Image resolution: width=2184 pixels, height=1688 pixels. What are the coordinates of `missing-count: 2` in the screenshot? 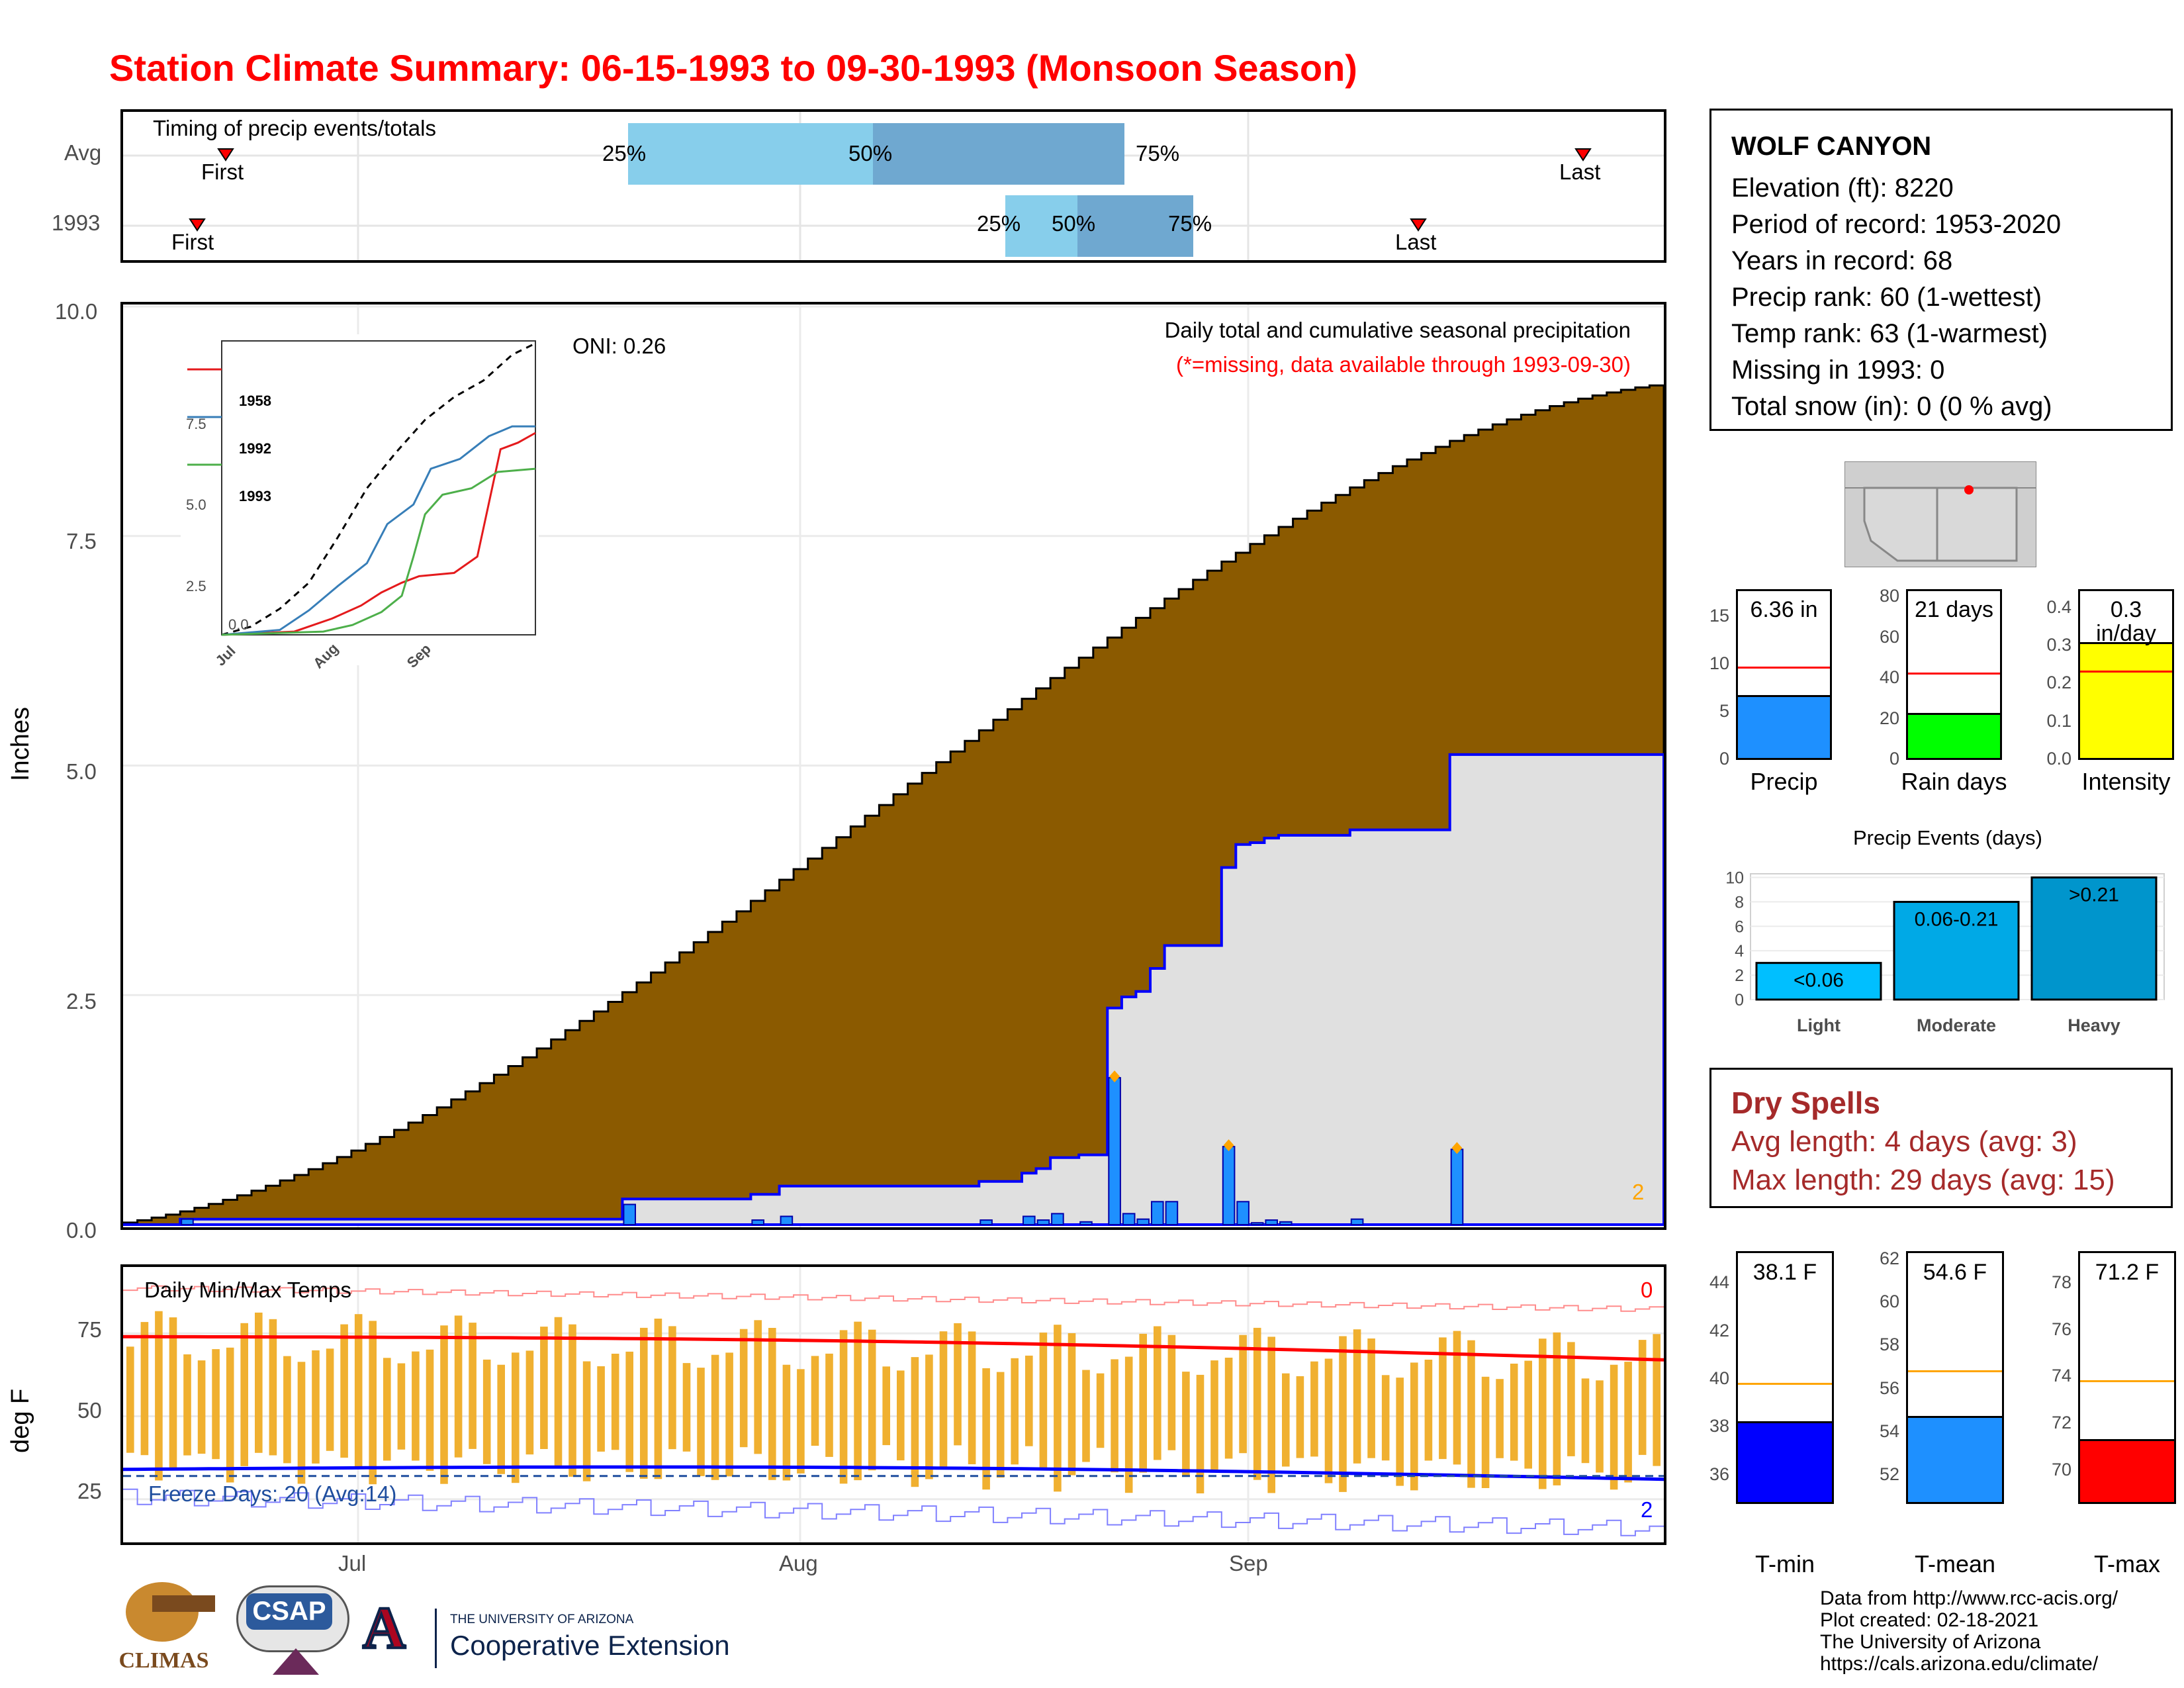 It's located at (1638, 1192).